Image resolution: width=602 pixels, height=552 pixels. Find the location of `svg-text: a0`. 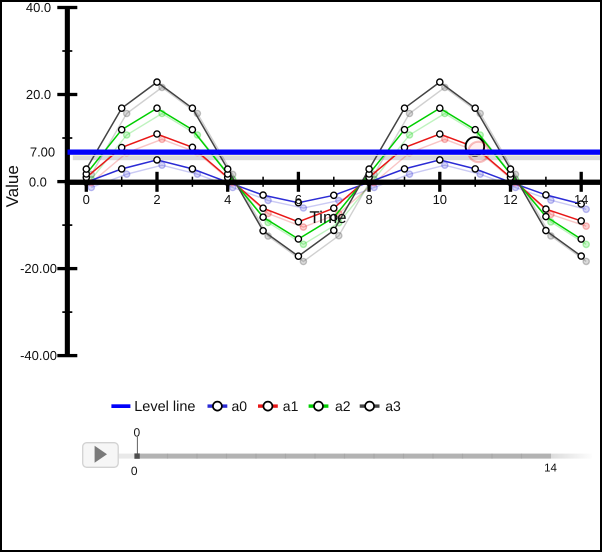

svg-text: a0 is located at coordinates (240, 406).